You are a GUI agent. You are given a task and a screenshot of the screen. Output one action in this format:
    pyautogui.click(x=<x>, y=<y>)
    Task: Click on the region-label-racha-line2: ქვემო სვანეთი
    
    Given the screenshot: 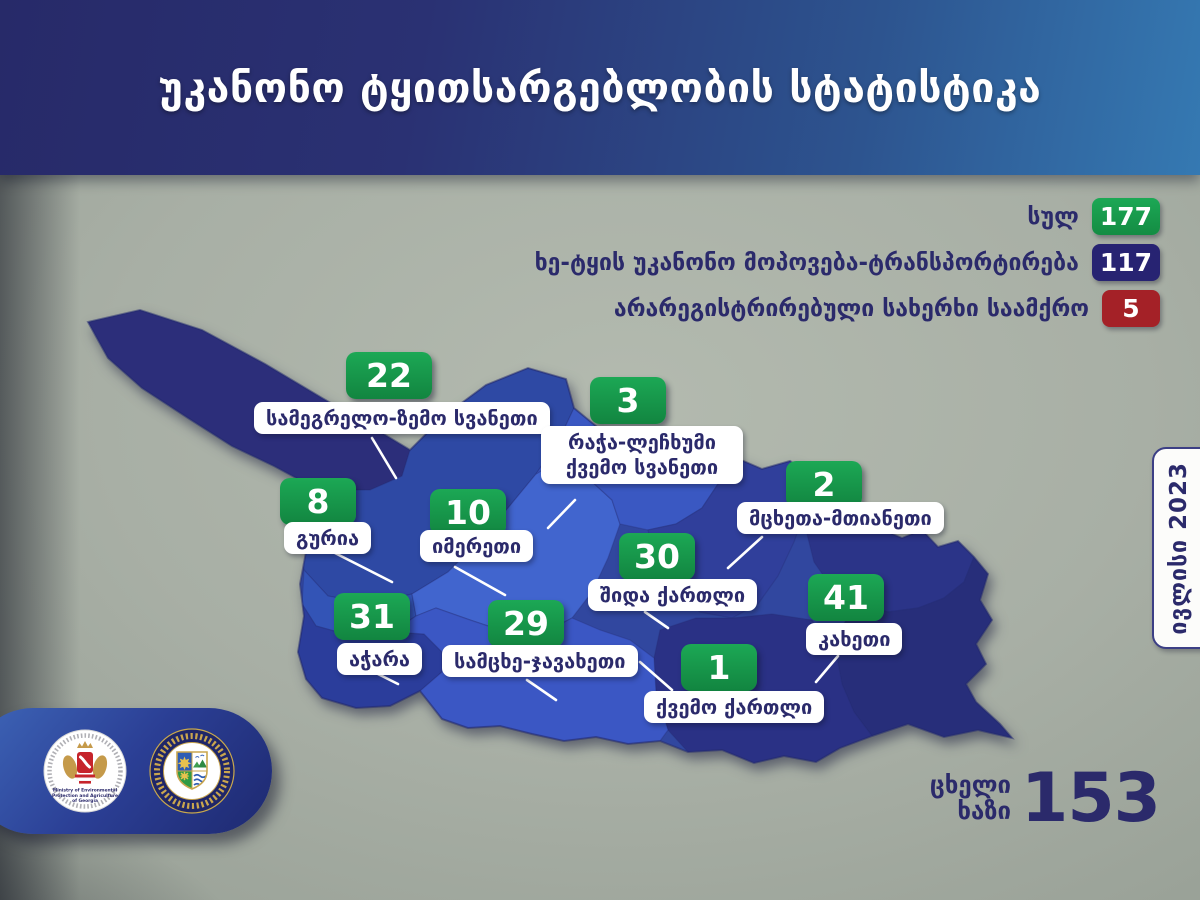 What is the action you would take?
    pyautogui.click(x=642, y=467)
    